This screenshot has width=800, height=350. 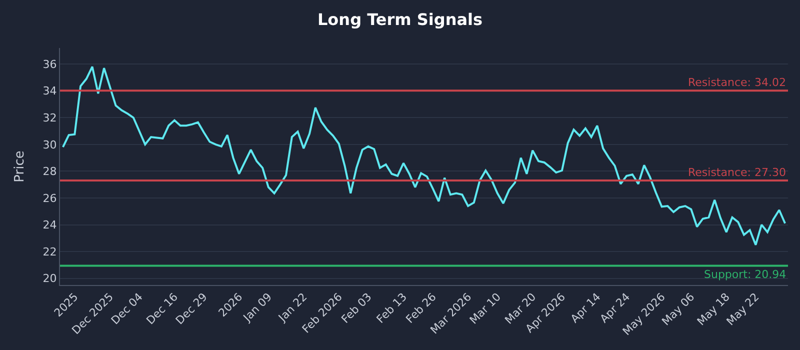 I want to click on chart-title: Long Term Signals, so click(x=400, y=20).